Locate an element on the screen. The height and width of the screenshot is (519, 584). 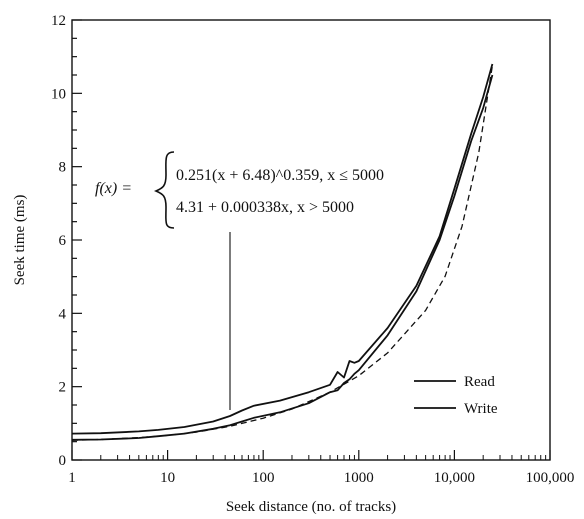
y-tick-label: 4 is located at coordinates (63, 314).